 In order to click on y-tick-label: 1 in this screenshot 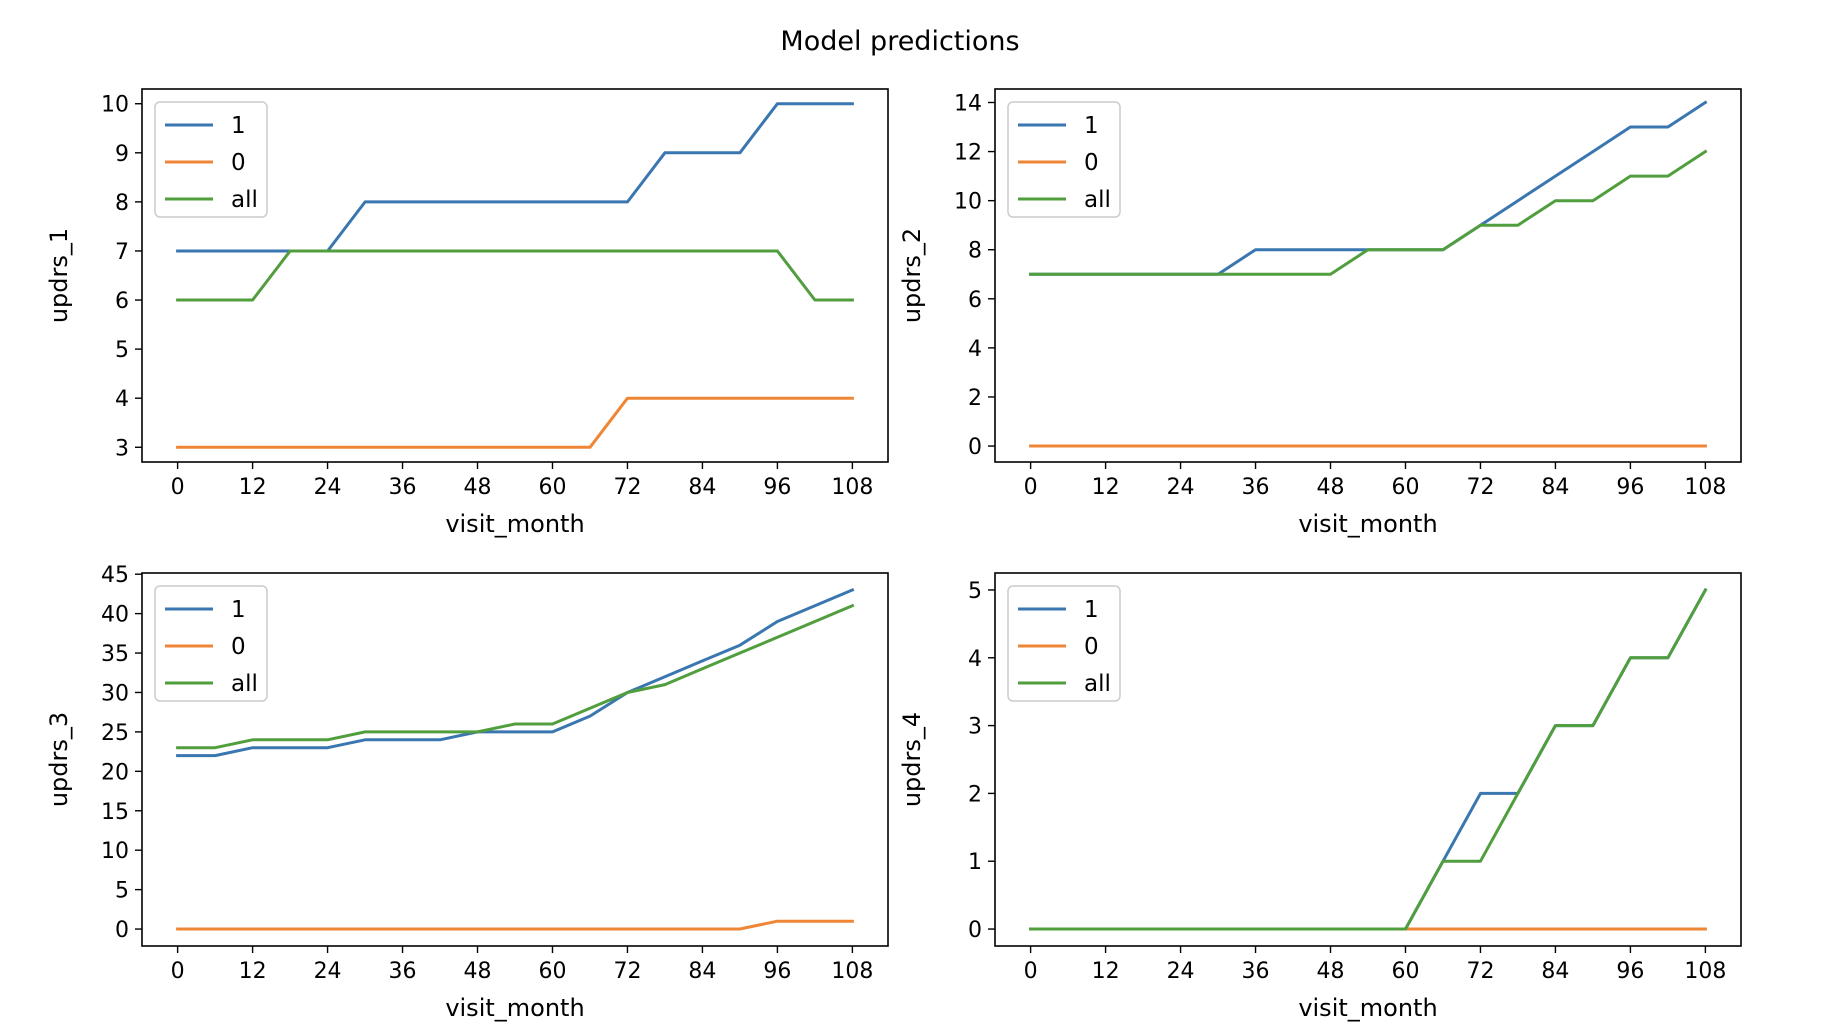, I will do `click(975, 862)`.